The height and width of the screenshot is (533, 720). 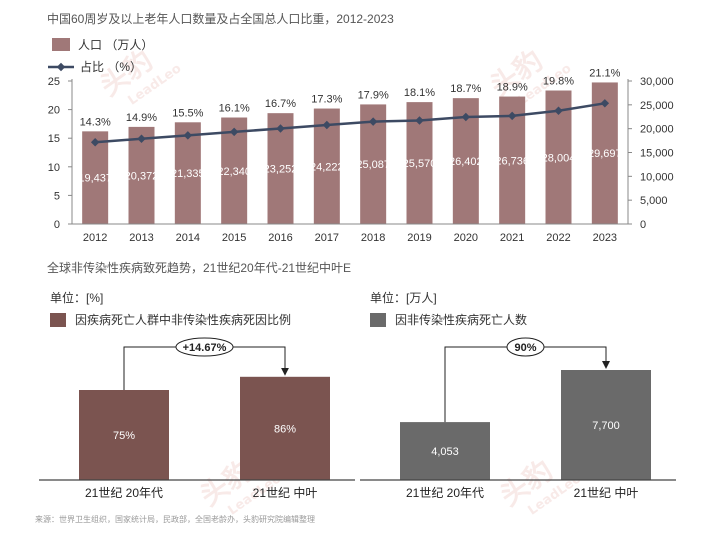 I want to click on x-tick-label: 2023, so click(x=605, y=238).